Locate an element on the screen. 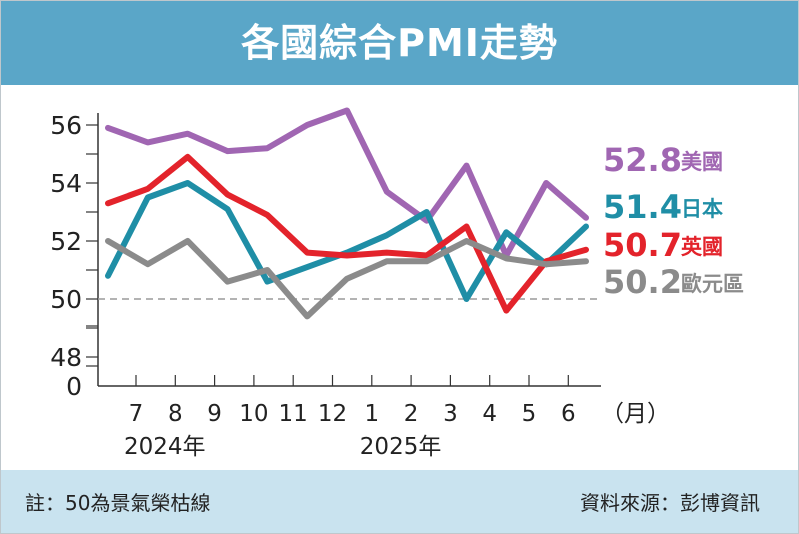  legend-name: 日本 is located at coordinates (702, 209).